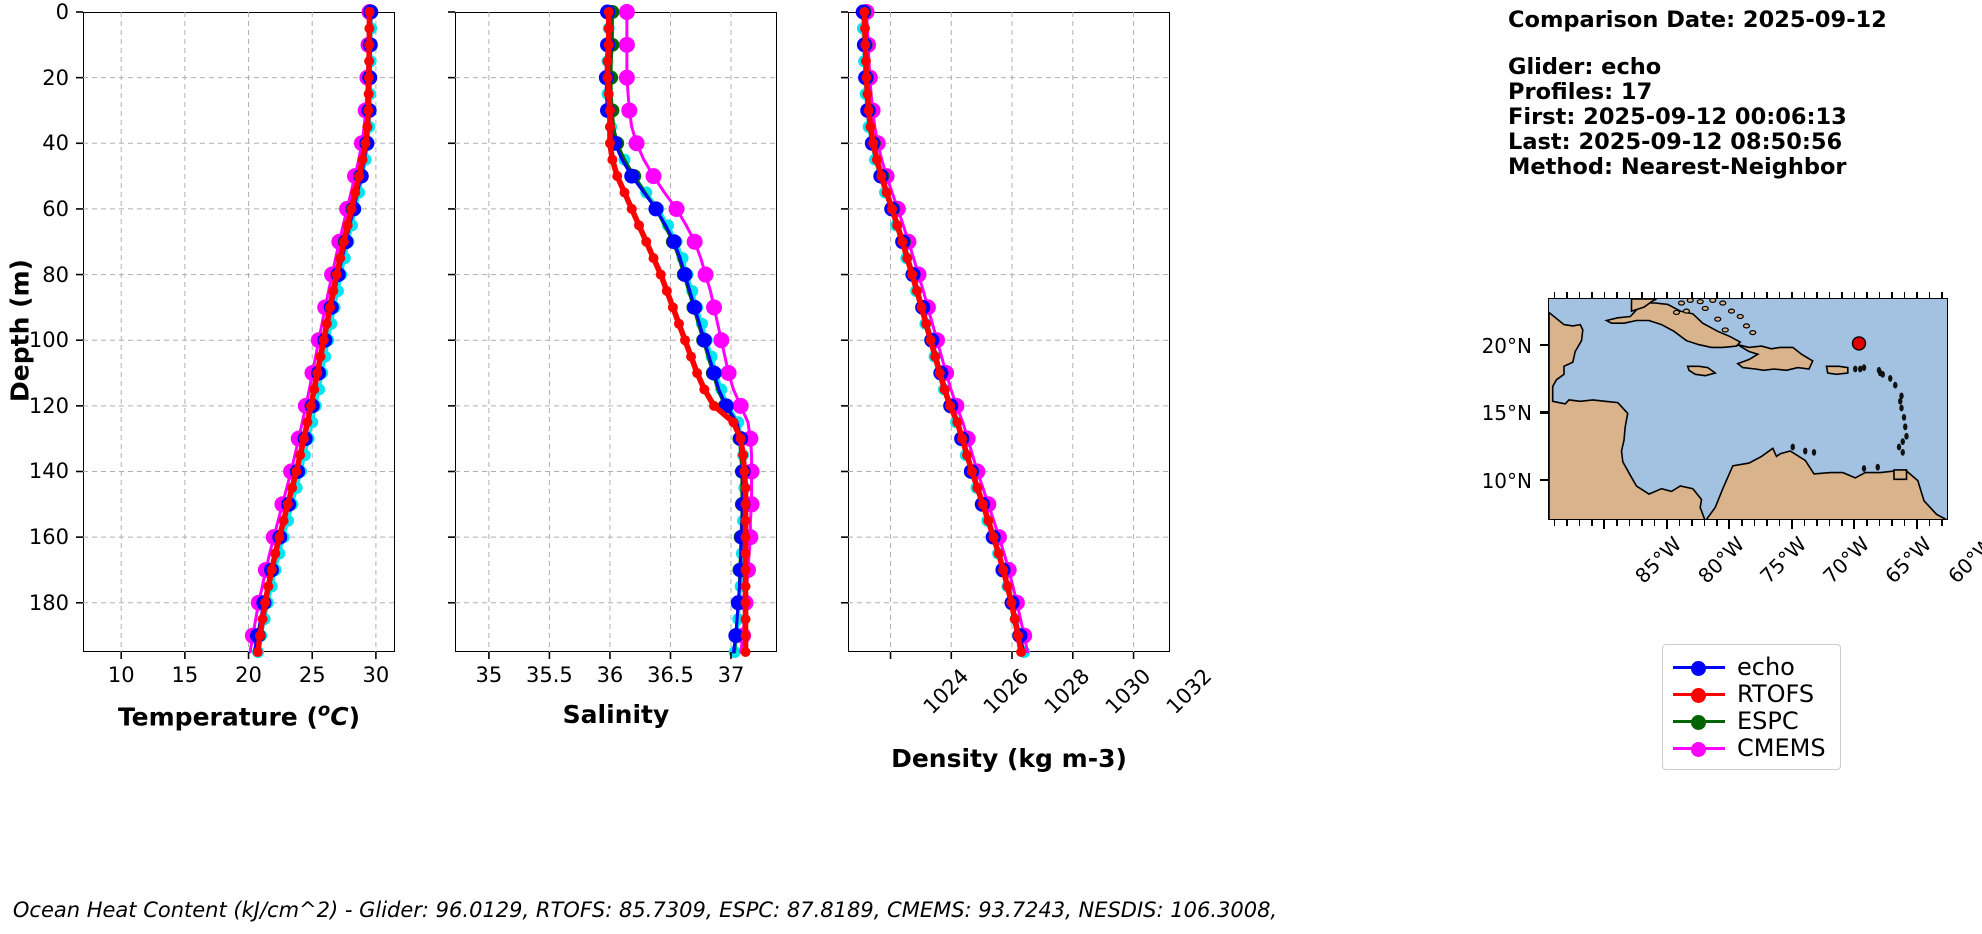  Describe the element at coordinates (312, 675) in the screenshot. I see `temperature-tick-label: 25` at that location.